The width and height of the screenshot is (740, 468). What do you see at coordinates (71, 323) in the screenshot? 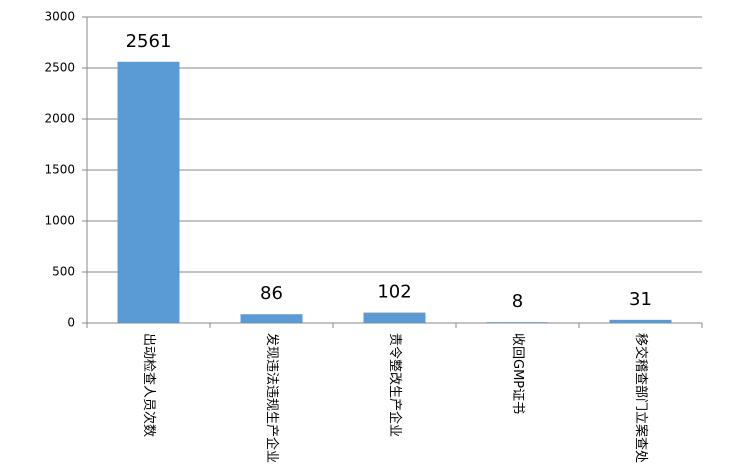
I see `y-tick-label: 0` at bounding box center [71, 323].